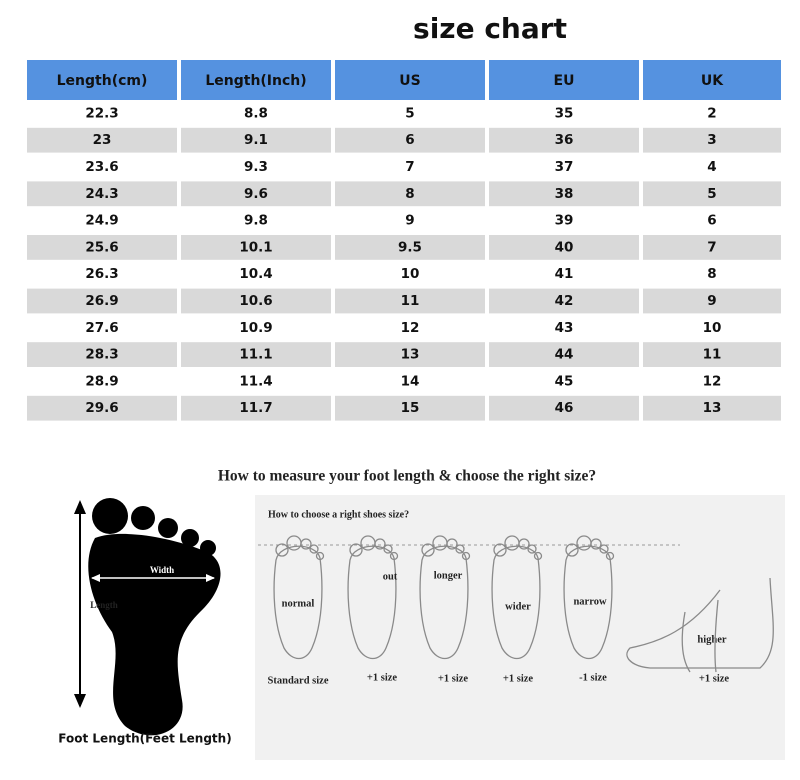 The height and width of the screenshot is (780, 800). I want to click on cell-text: 9.1, so click(256, 140).